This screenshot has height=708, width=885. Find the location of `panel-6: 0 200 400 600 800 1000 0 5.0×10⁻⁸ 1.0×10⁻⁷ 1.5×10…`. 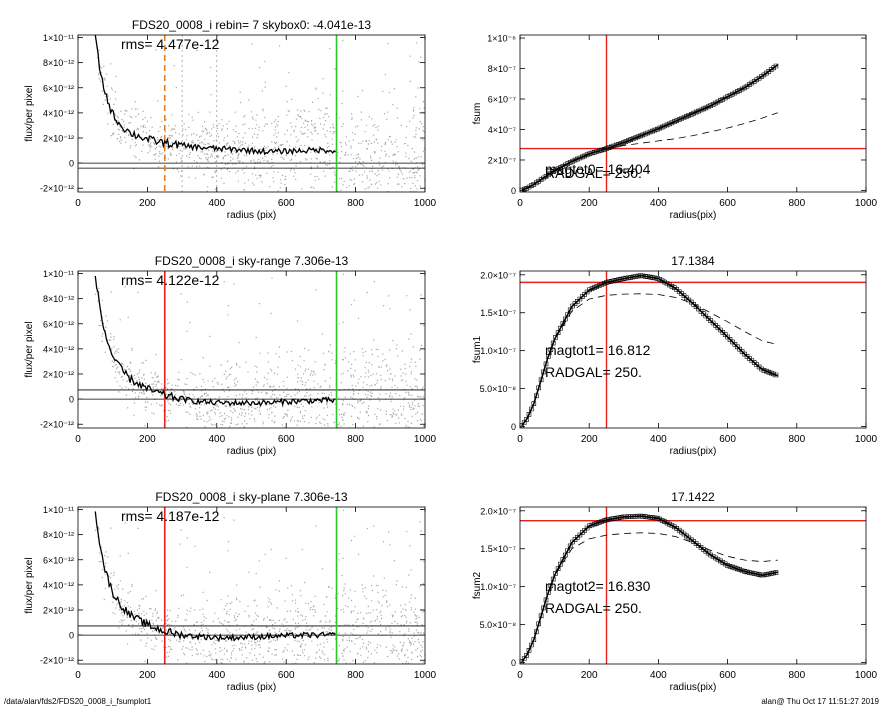

panel-6: 0 200 400 600 800 1000 0 5.0×10⁻⁸ 1.0×10⁻⁷ 1.5×10… is located at coordinates (675, 591).